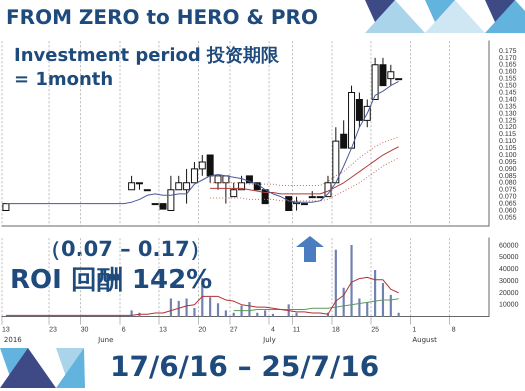 The image size is (525, 391). What do you see at coordinates (147, 55) in the screenshot?
I see `annotation: Investment period 投资期限` at bounding box center [147, 55].